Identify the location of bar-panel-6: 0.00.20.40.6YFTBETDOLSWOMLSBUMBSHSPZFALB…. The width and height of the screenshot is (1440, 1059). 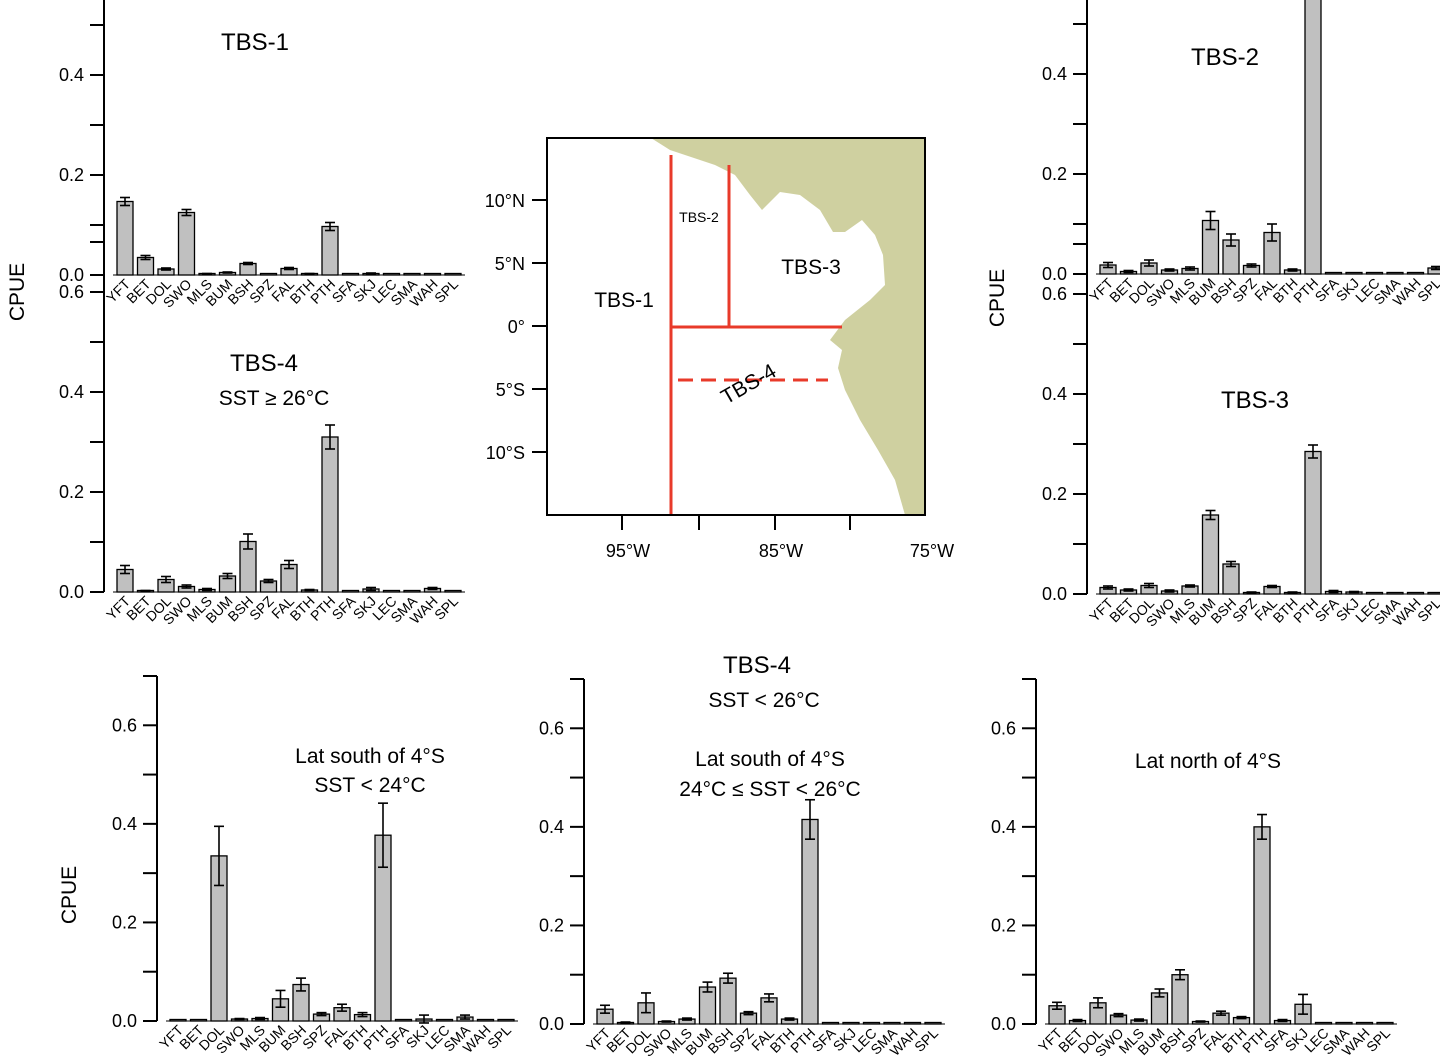
(742, 868).